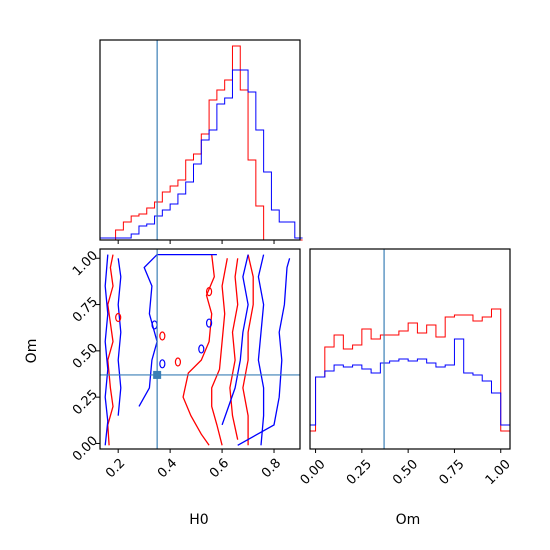 This screenshot has height=550, width=550. What do you see at coordinates (85, 402) in the screenshot?
I see `y-tick-label-om: 0.25` at bounding box center [85, 402].